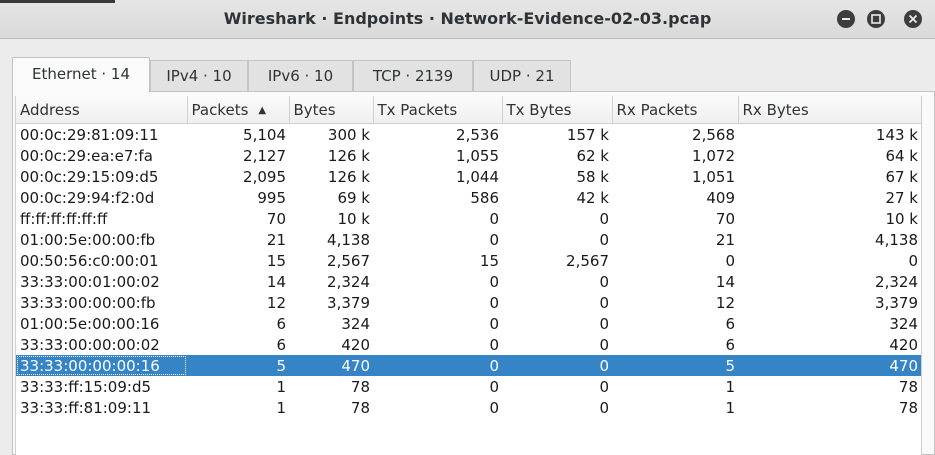 This screenshot has height=455, width=935. Describe the element at coordinates (90, 344) in the screenshot. I see `cell-address: 33:33:00:00:00:02` at that location.